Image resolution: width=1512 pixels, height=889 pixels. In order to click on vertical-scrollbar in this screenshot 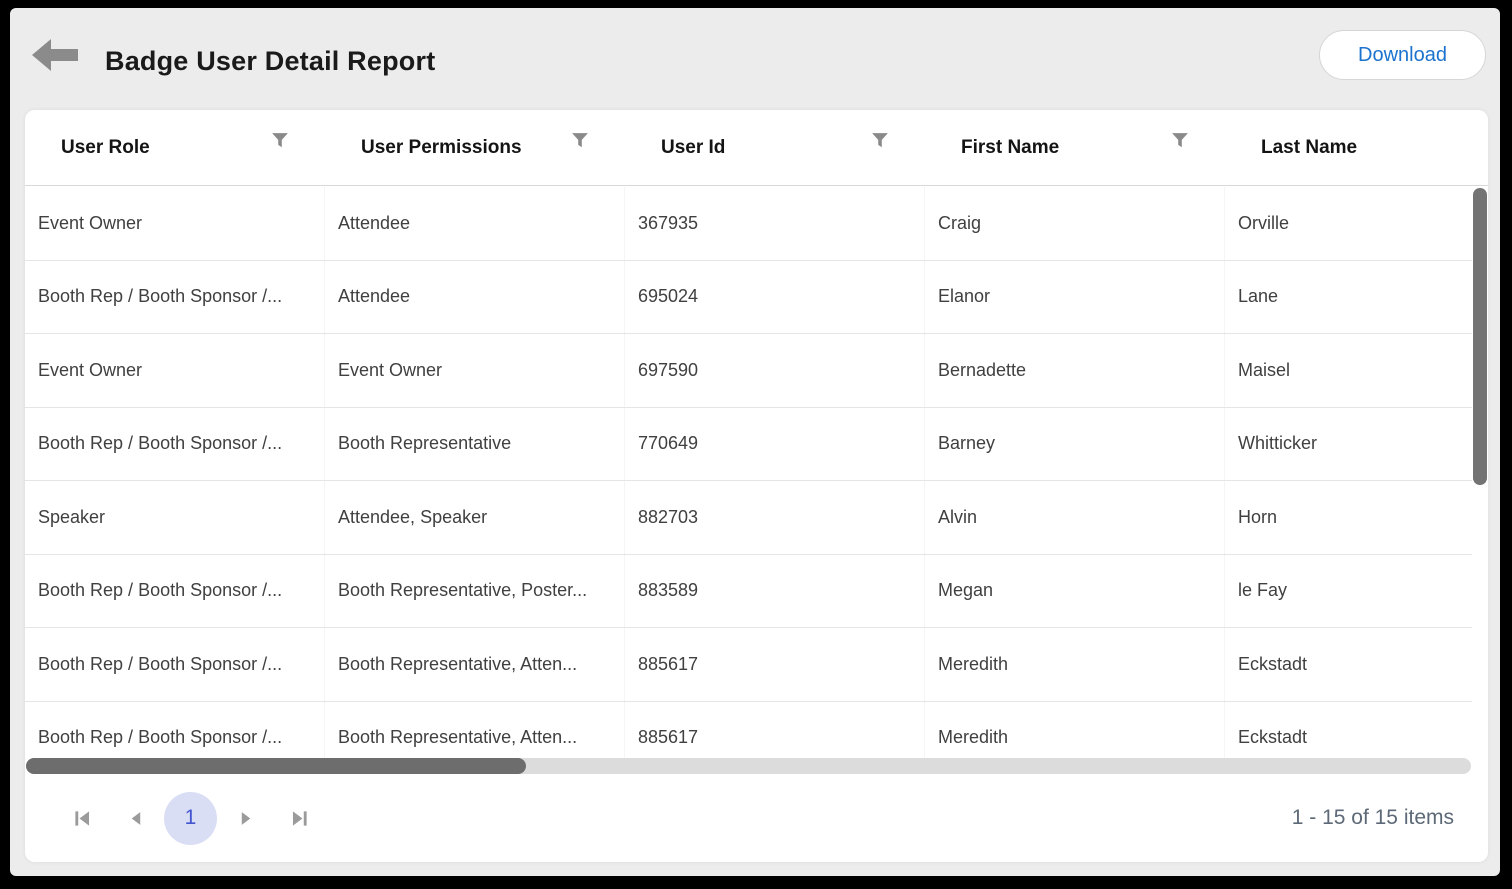, I will do `click(1480, 472)`.